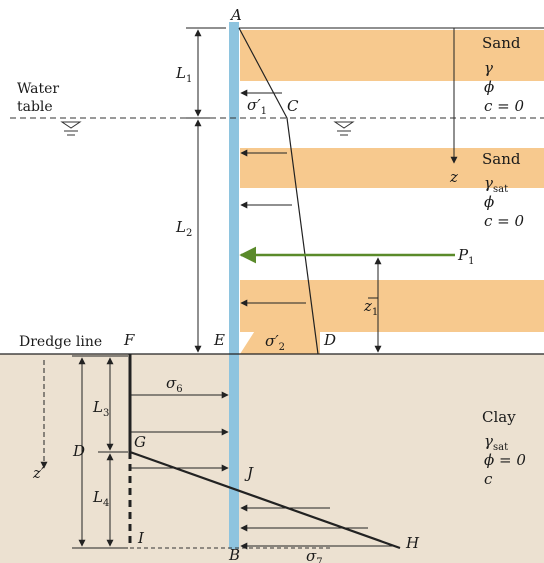 The width and height of the screenshot is (544, 563). I want to click on lower-pressure-arrows, so click(262, 507).